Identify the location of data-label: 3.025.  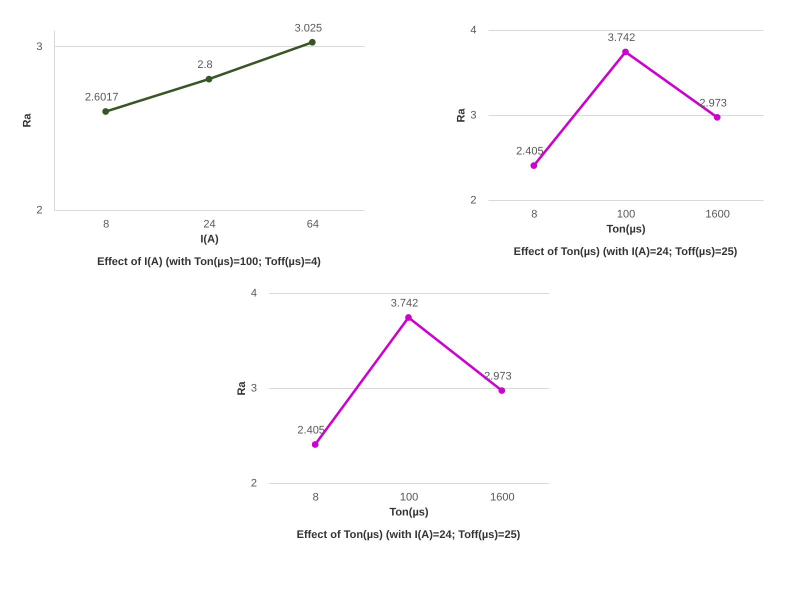
(308, 28).